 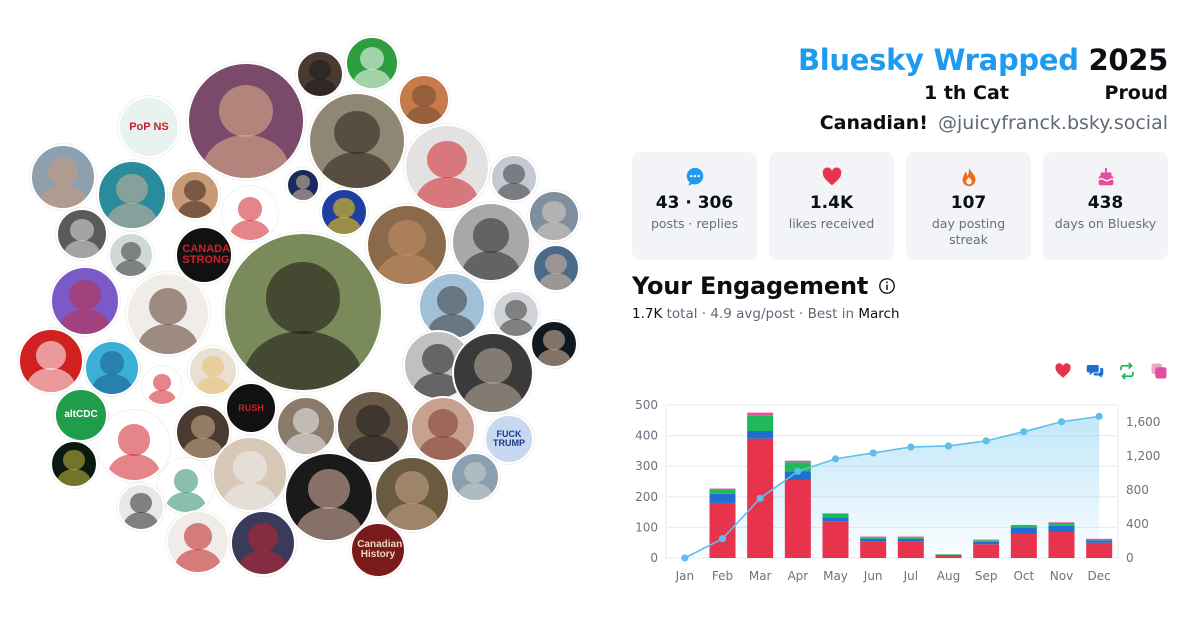 What do you see at coordinates (112, 368) in the screenshot?
I see `avatar-blue-silhouette` at bounding box center [112, 368].